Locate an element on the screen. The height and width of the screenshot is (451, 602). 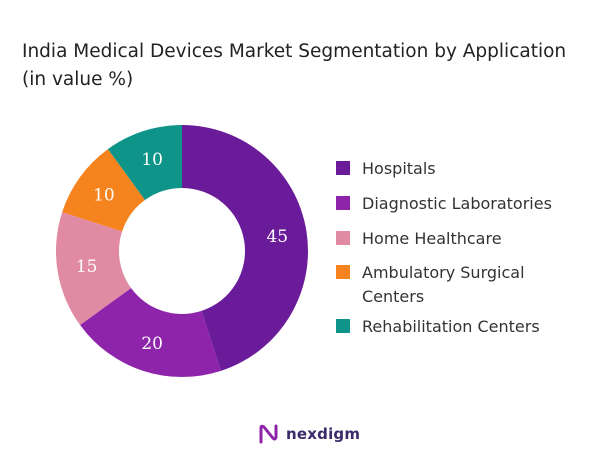
slice-value-label: 20 is located at coordinates (152, 344).